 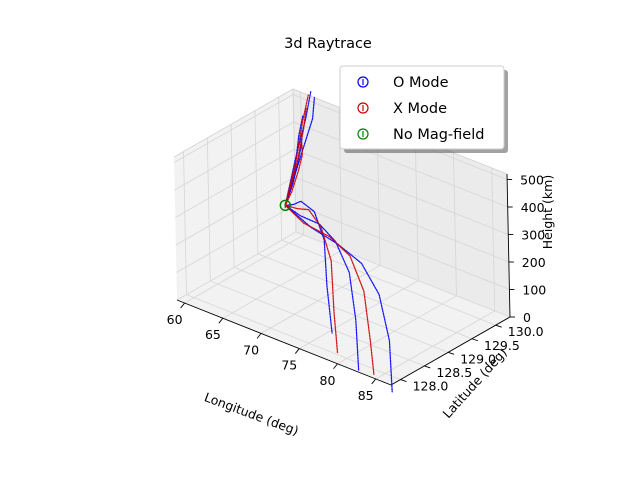 I want to click on z-tick-label-1: 100, so click(x=534, y=290).